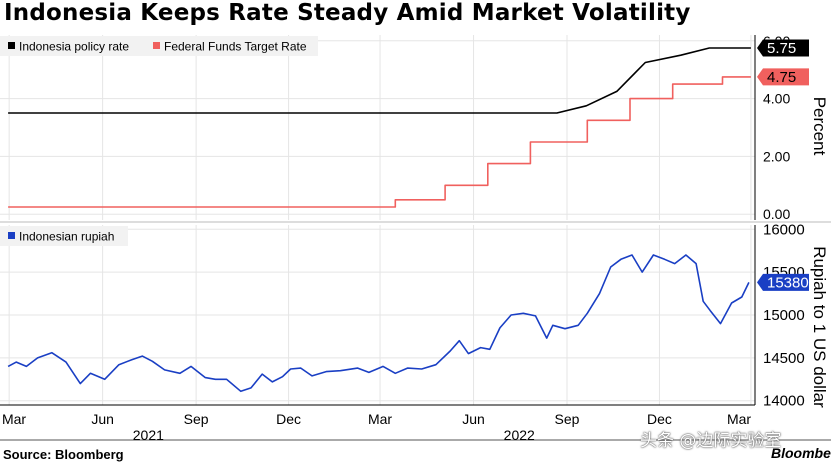 Image resolution: width=831 pixels, height=464 pixels. Describe the element at coordinates (11, 45) in the screenshot. I see `legend-swatch-policy` at that location.